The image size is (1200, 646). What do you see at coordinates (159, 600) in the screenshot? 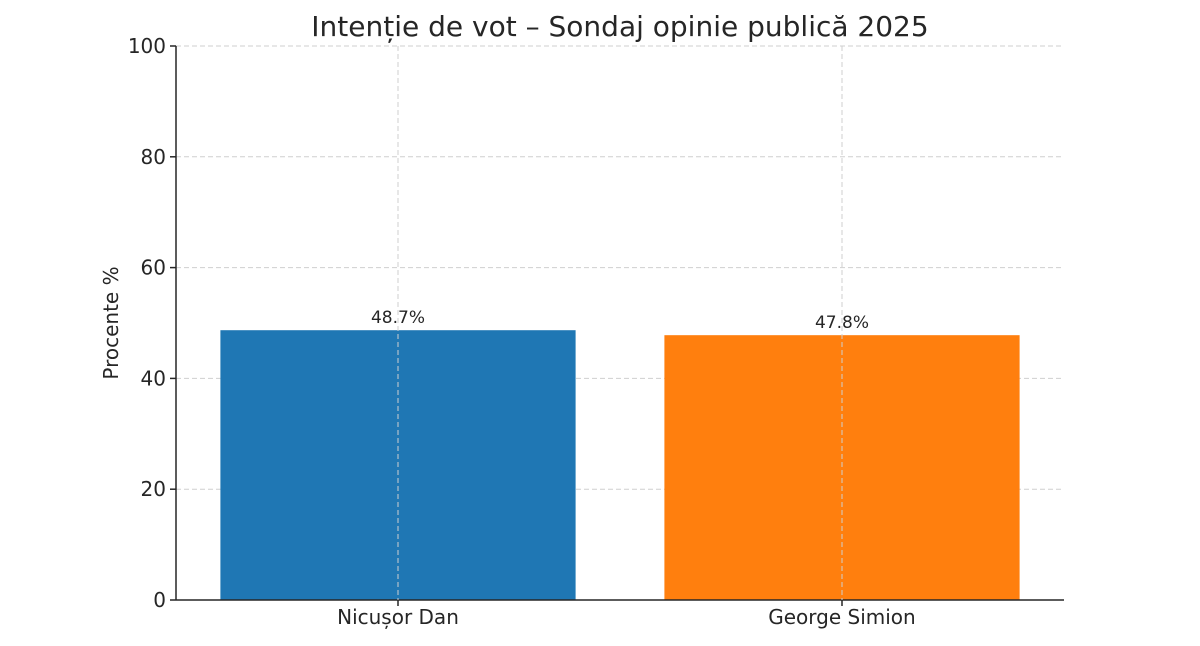
I see `y-tick-label: 0` at bounding box center [159, 600].